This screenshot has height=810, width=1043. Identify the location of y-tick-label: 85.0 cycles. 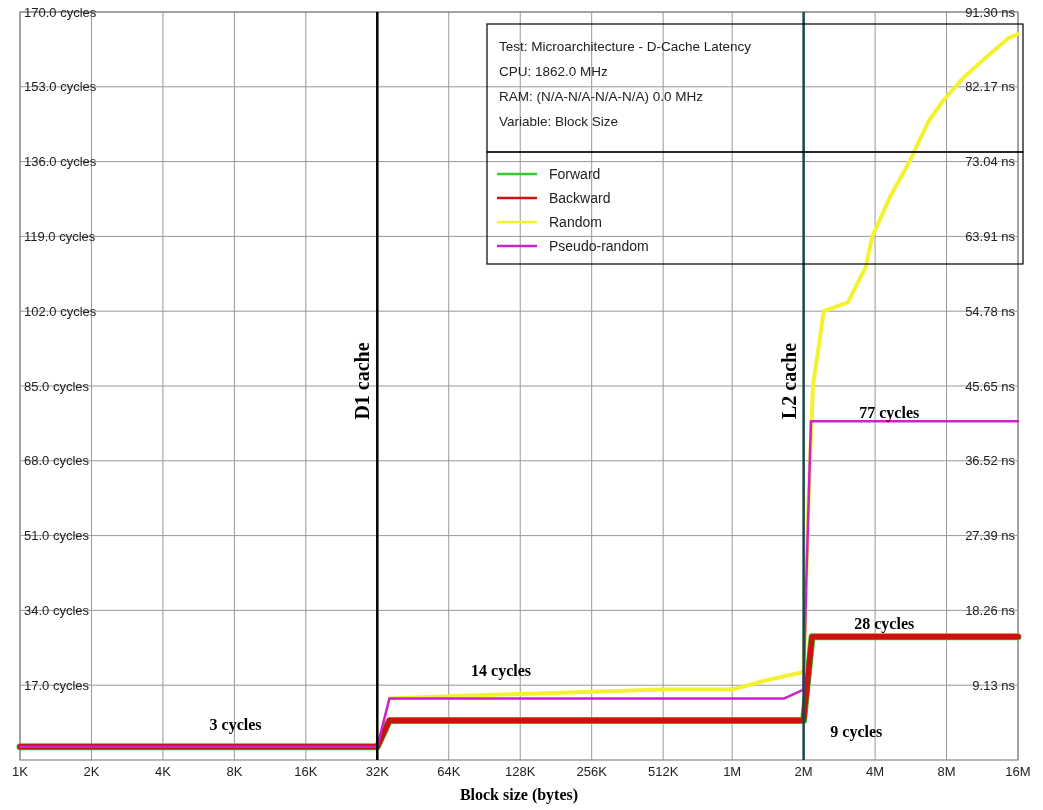
(57, 386).